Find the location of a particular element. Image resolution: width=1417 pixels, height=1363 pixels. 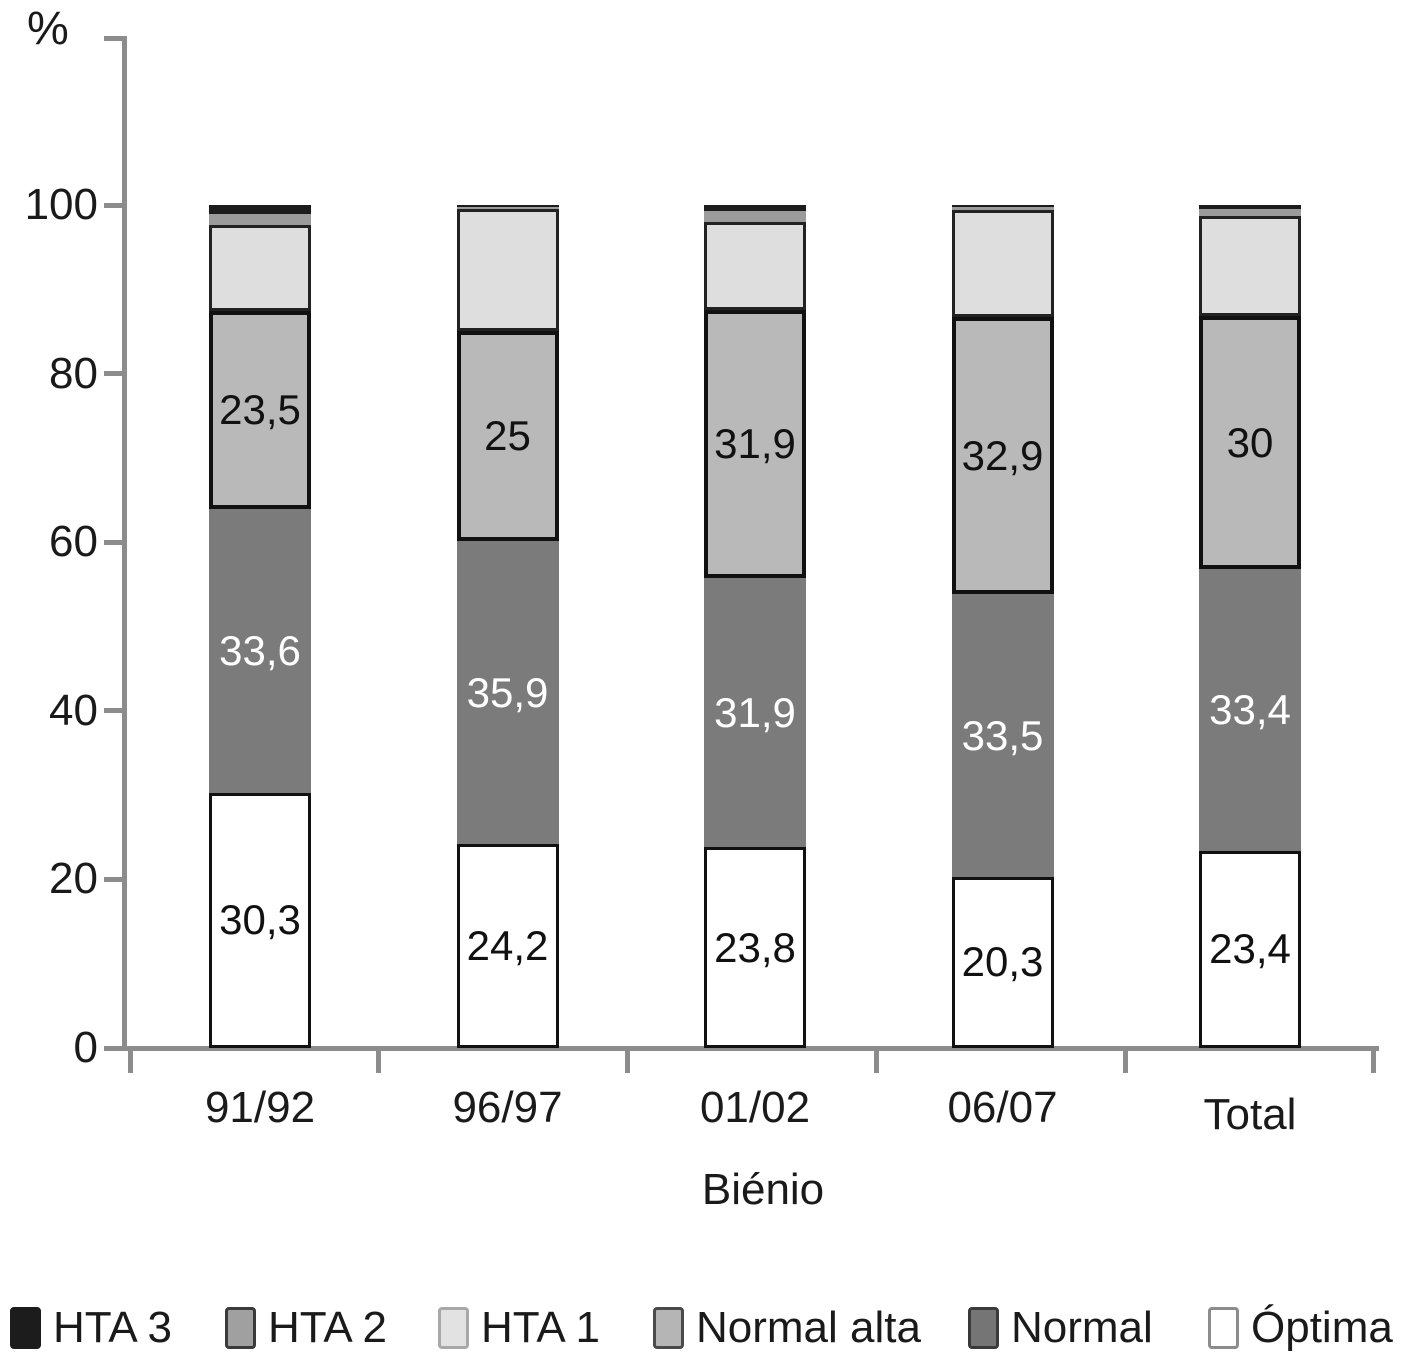

bar-06-07: 20,3 33,5 32,9 is located at coordinates (1002, 626).